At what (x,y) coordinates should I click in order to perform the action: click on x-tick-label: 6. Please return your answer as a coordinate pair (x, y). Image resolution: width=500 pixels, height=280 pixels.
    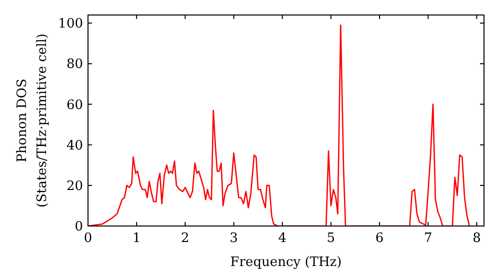
    Looking at the image, I should click on (379, 238).